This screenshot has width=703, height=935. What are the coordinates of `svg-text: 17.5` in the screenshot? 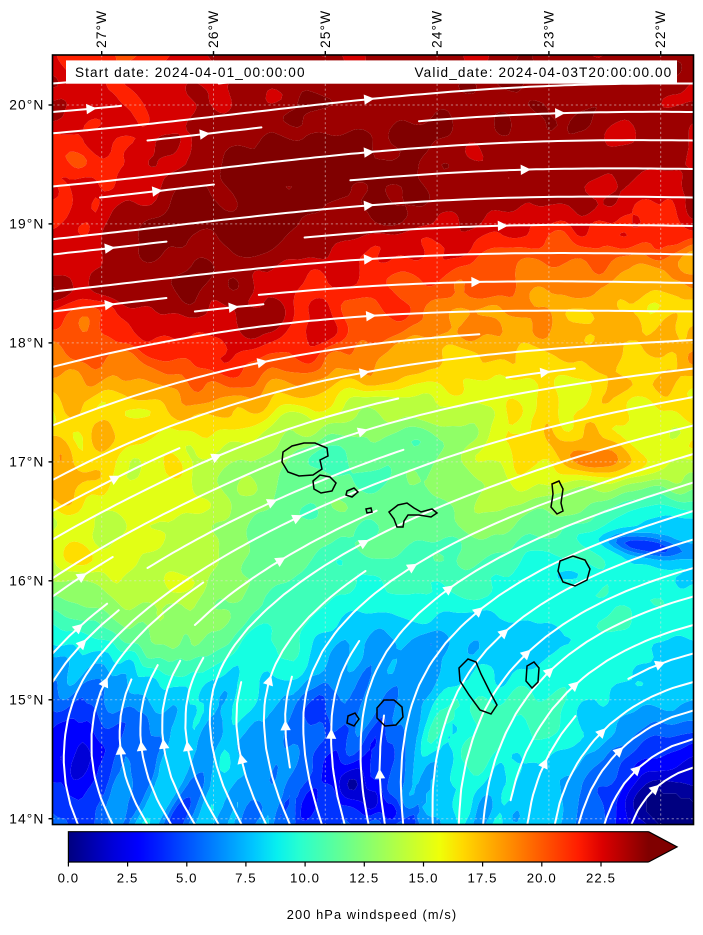 It's located at (483, 878).